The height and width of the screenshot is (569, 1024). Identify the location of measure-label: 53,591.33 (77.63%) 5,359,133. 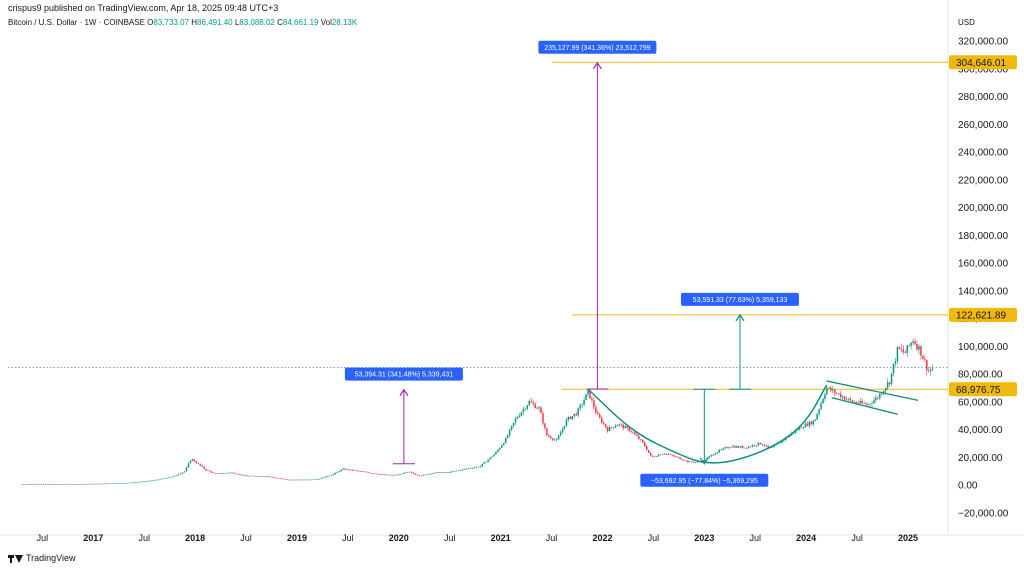
(739, 299).